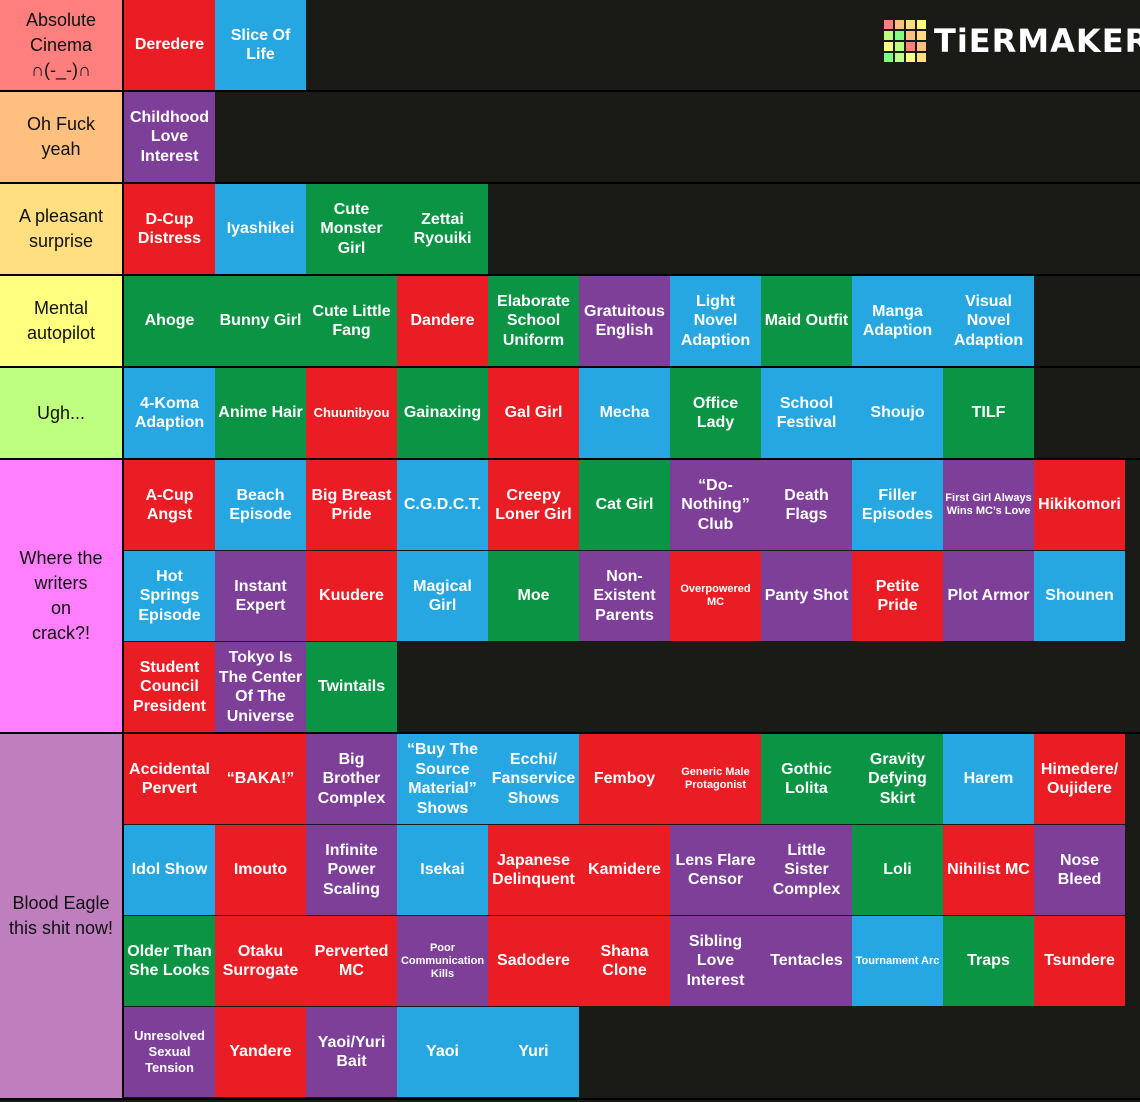 This screenshot has width=1140, height=1102. What do you see at coordinates (260, 687) in the screenshot?
I see `tier-item-tile: Tokyo Is The Center Of The Universe` at bounding box center [260, 687].